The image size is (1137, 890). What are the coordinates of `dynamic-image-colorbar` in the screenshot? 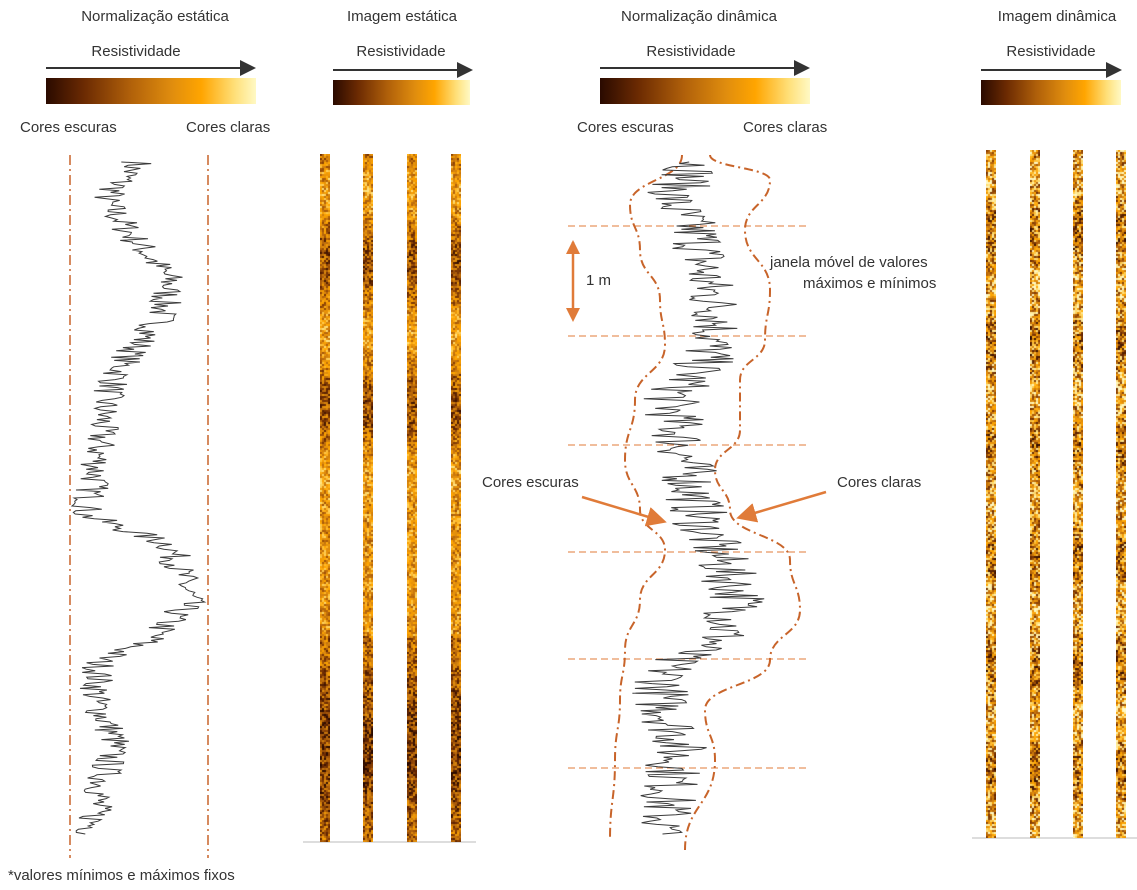 It's located at (1051, 92).